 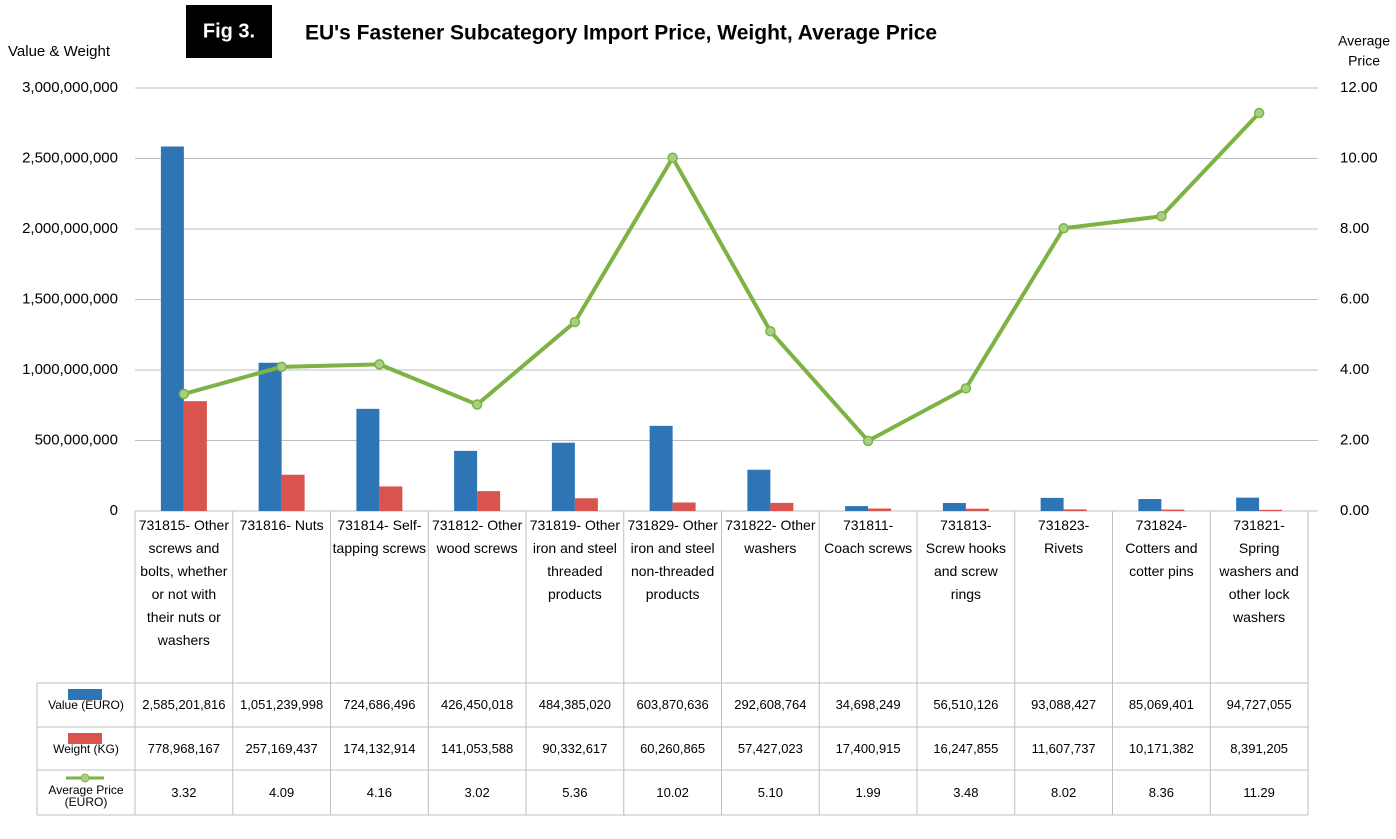 I want to click on y2-axis-label-2: Price, so click(x=1364, y=61).